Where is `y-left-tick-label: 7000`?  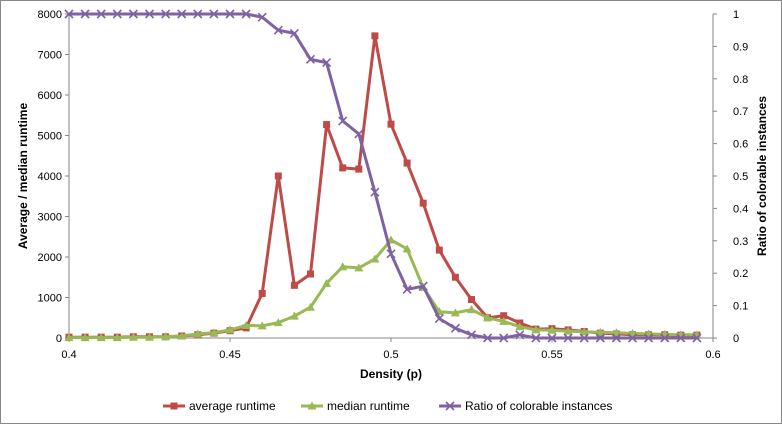
y-left-tick-label: 7000 is located at coordinates (50, 56).